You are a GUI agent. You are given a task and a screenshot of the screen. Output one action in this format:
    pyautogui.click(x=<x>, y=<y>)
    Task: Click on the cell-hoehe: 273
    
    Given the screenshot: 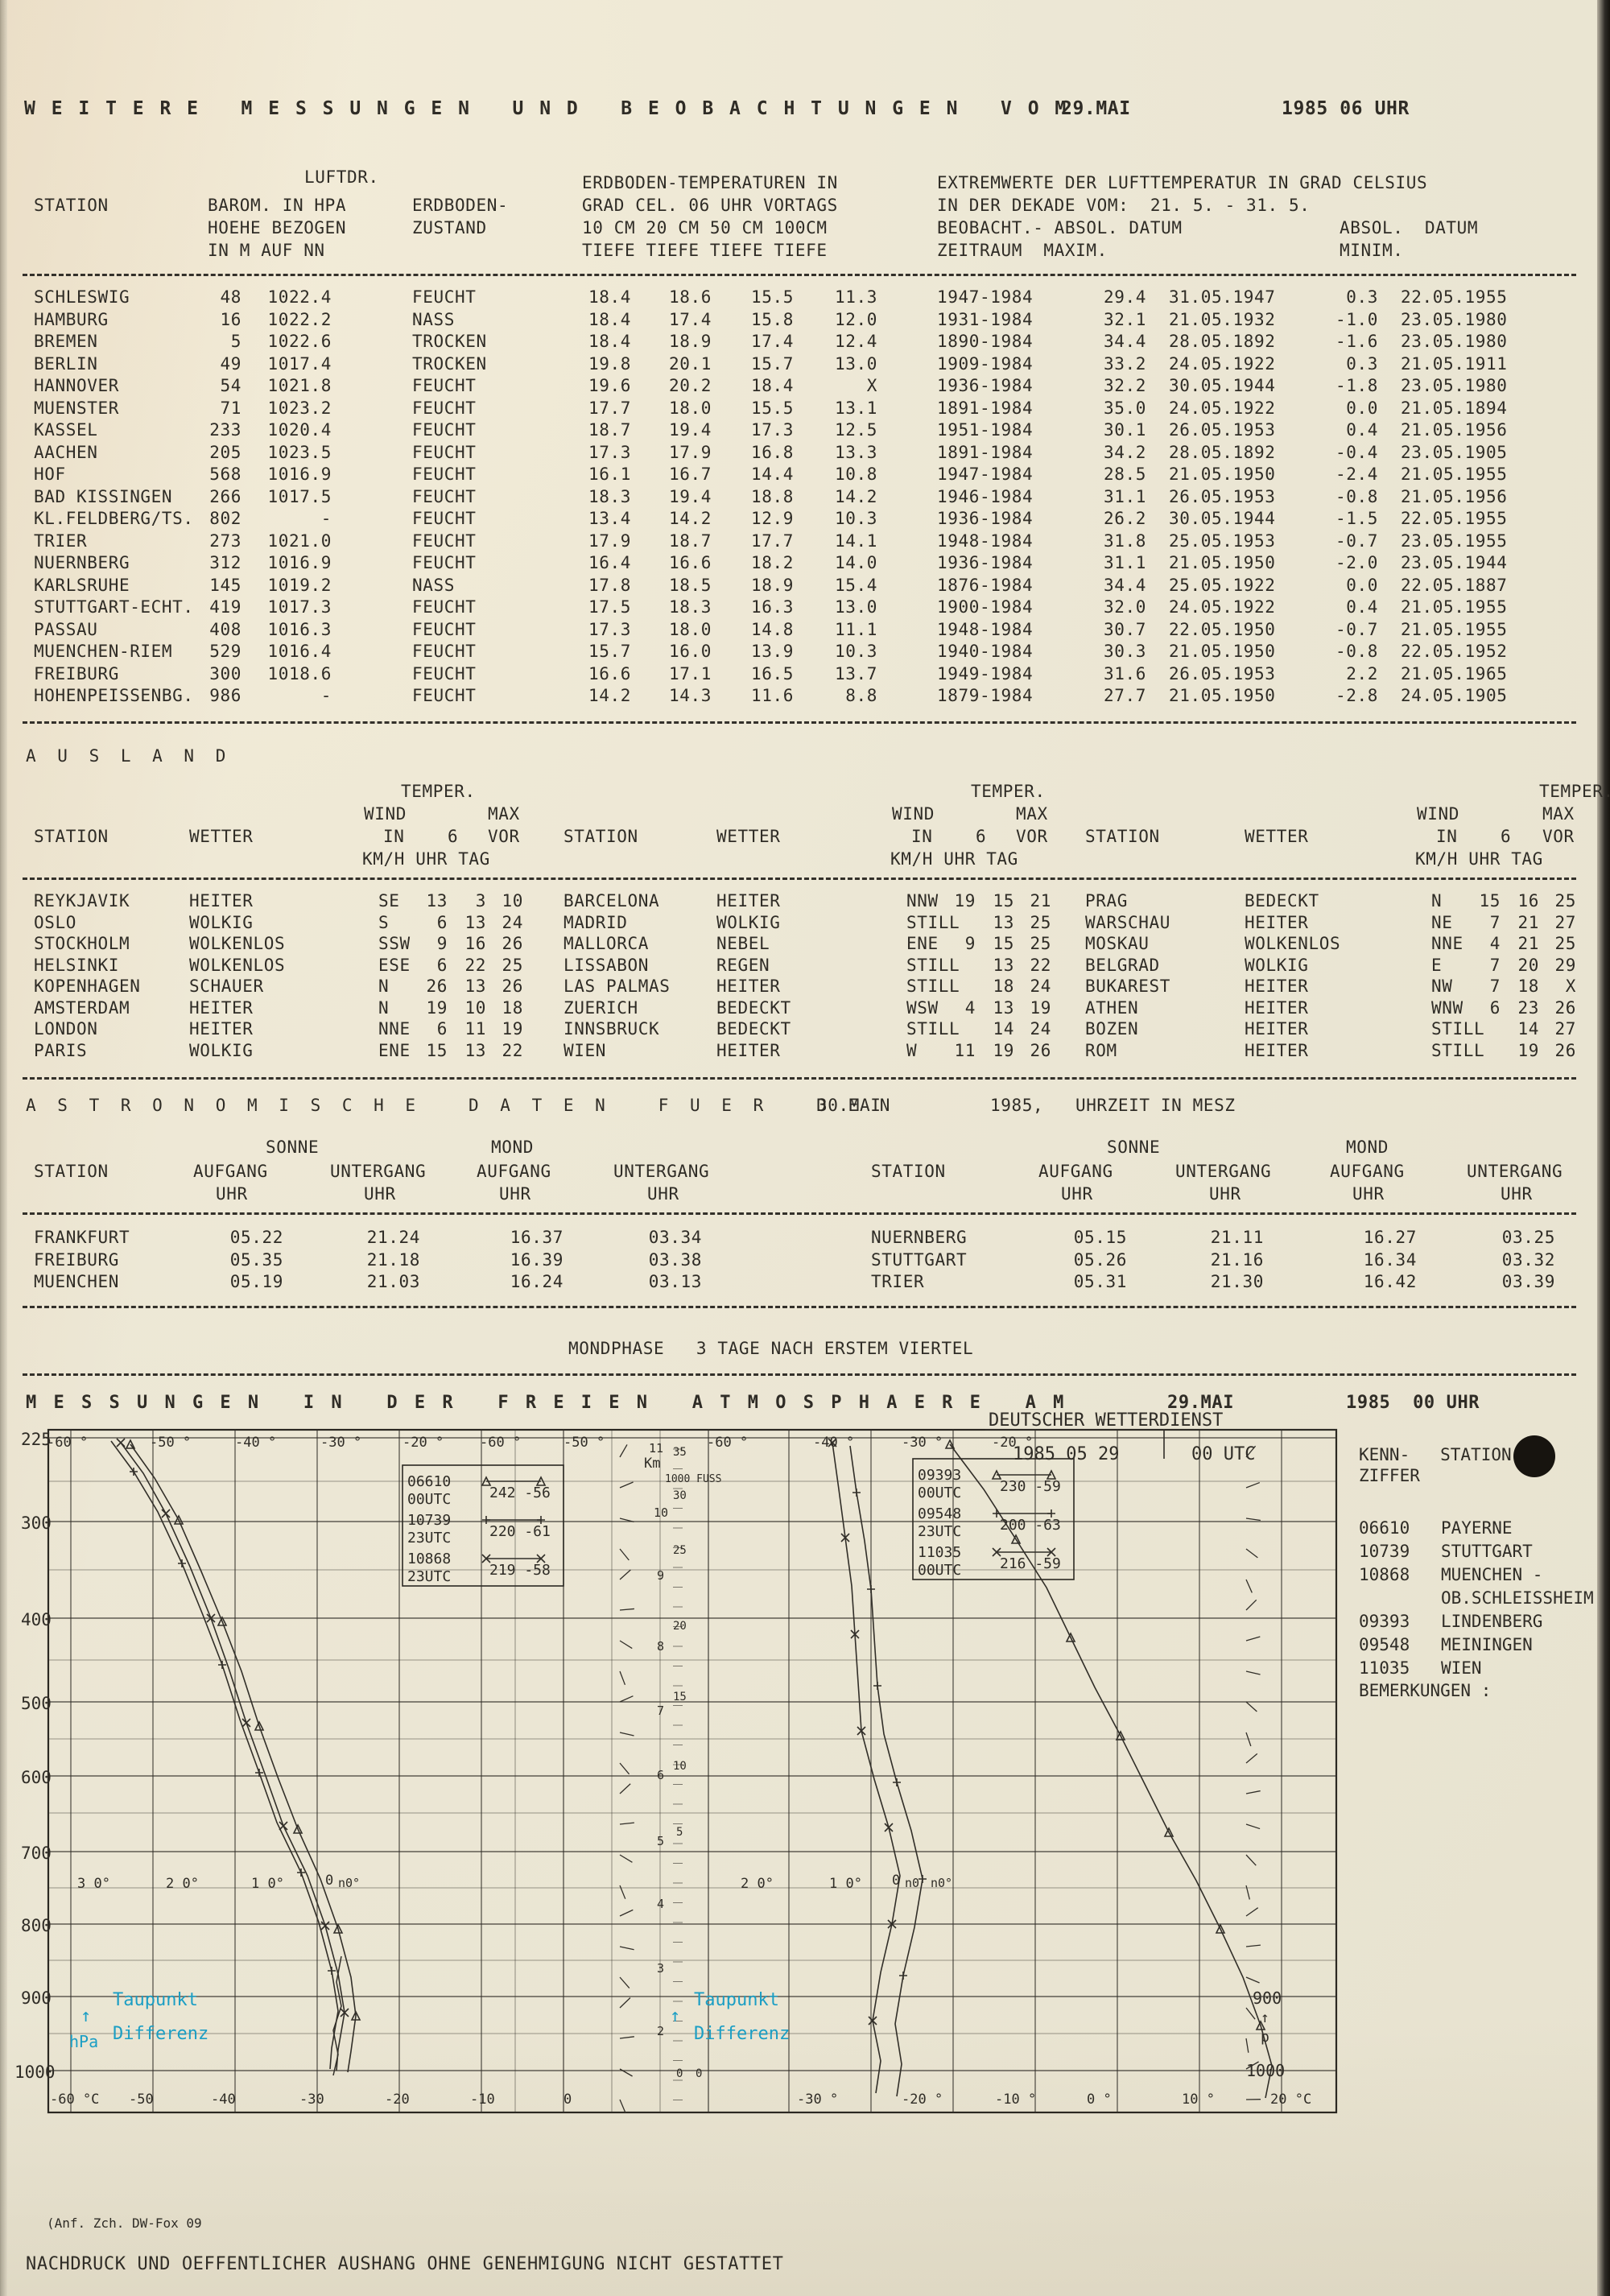 What is the action you would take?
    pyautogui.click(x=225, y=541)
    